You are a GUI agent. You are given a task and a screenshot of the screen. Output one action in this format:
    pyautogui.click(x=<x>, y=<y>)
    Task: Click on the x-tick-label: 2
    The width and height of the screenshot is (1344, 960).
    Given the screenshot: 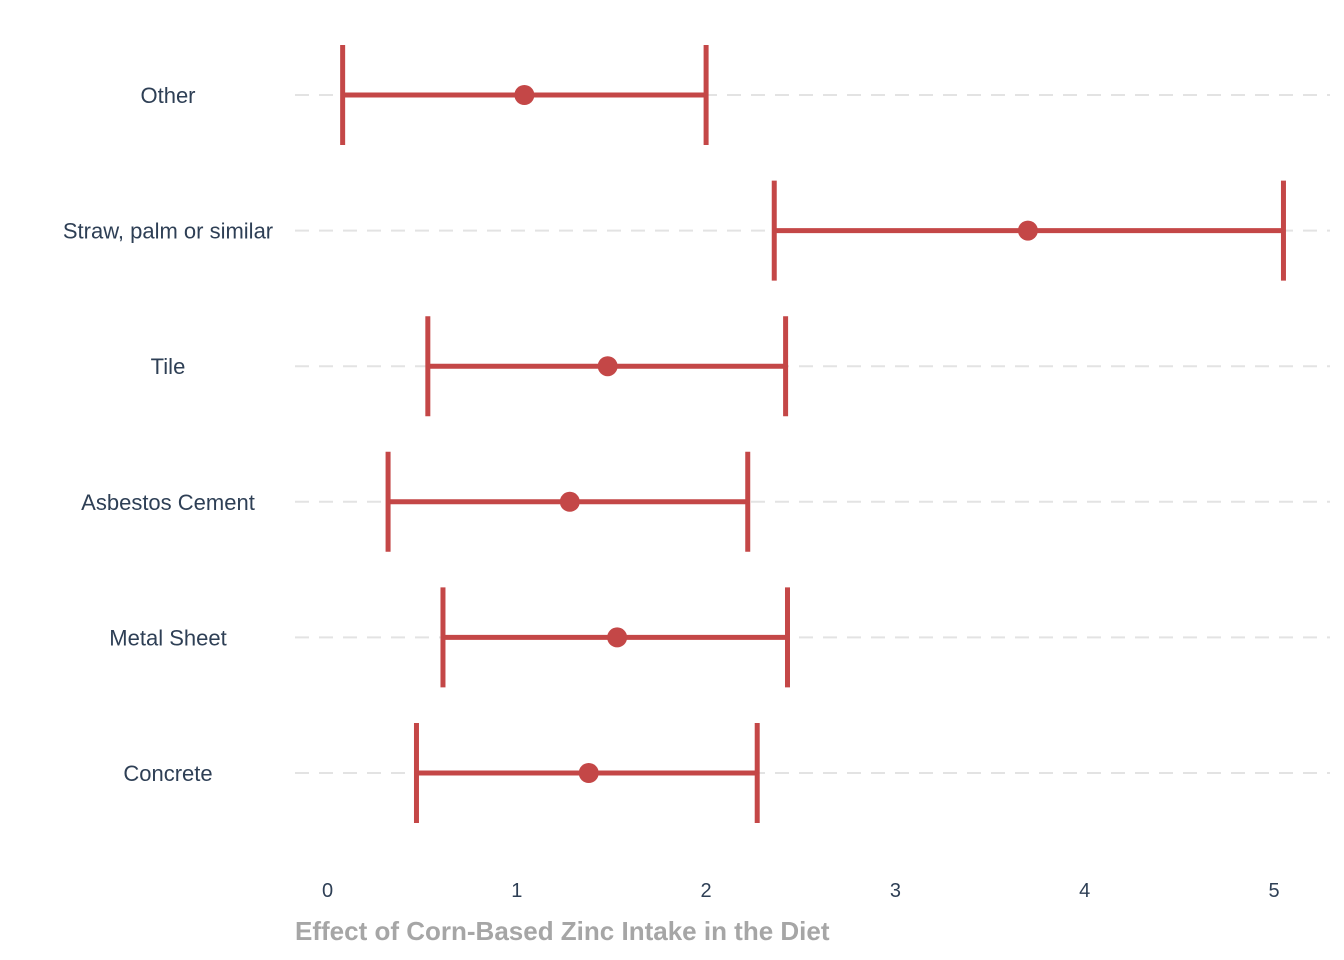 What is the action you would take?
    pyautogui.click(x=706, y=891)
    